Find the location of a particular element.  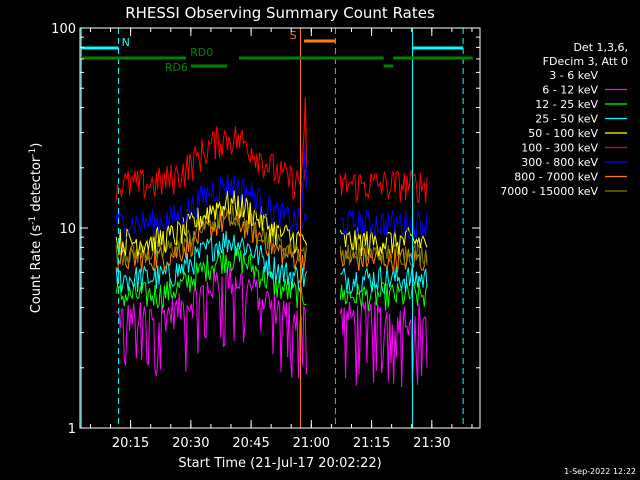

legend-header-1: FDecim 3, Att 0 is located at coordinates (585, 61).